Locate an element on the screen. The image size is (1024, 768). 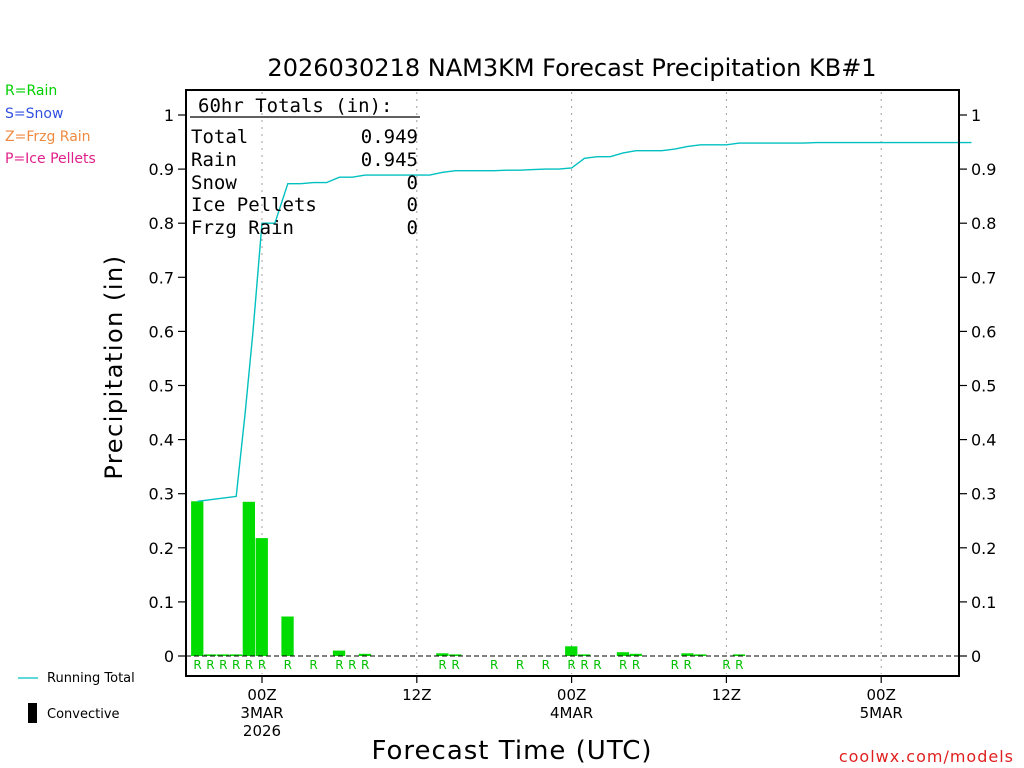
ptype-key-frzg-rain: Z=Frzg Rain is located at coordinates (48, 137).